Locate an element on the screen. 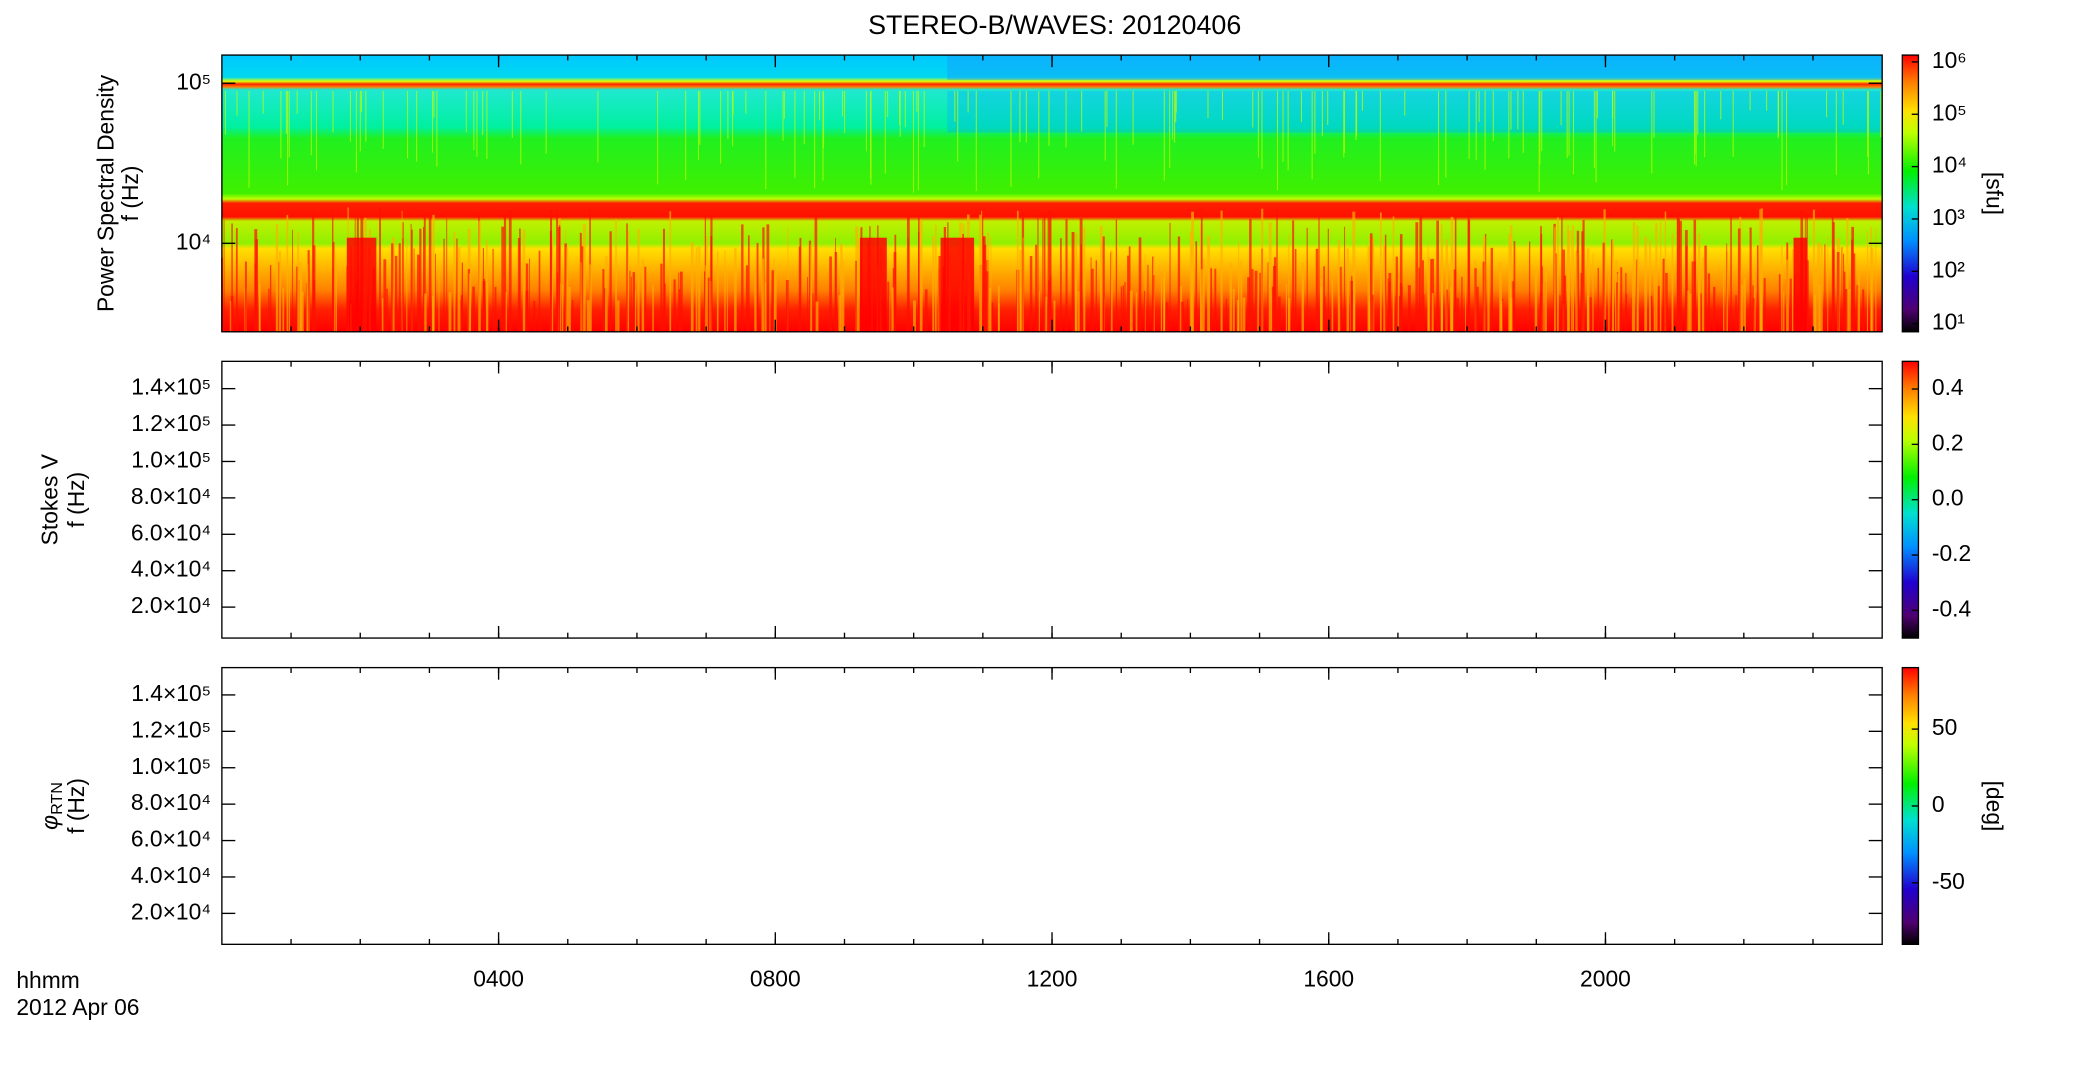 Image resolution: width=2096 pixels, height=1080 pixels. x-tick-label: 1600 is located at coordinates (1328, 979).